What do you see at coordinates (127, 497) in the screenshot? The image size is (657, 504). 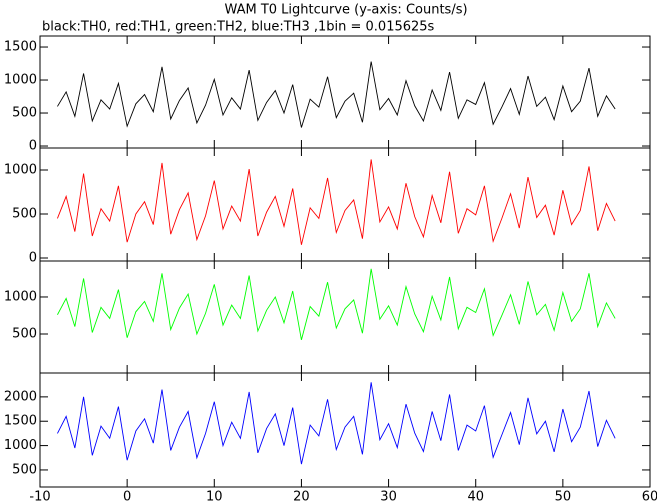 I see `x-tick-label: 0` at bounding box center [127, 497].